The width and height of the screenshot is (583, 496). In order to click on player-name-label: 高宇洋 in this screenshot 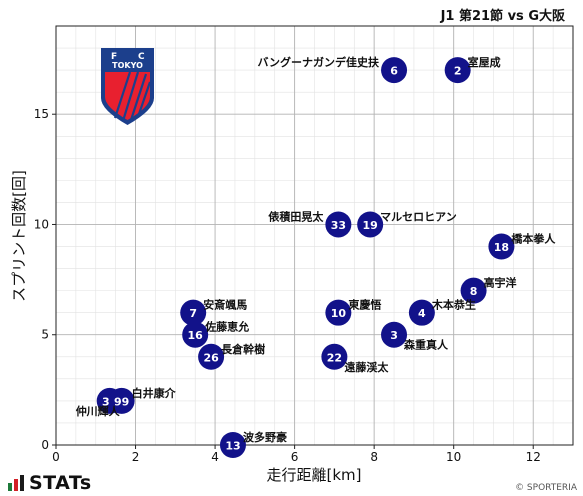, I will do `click(500, 283)`.